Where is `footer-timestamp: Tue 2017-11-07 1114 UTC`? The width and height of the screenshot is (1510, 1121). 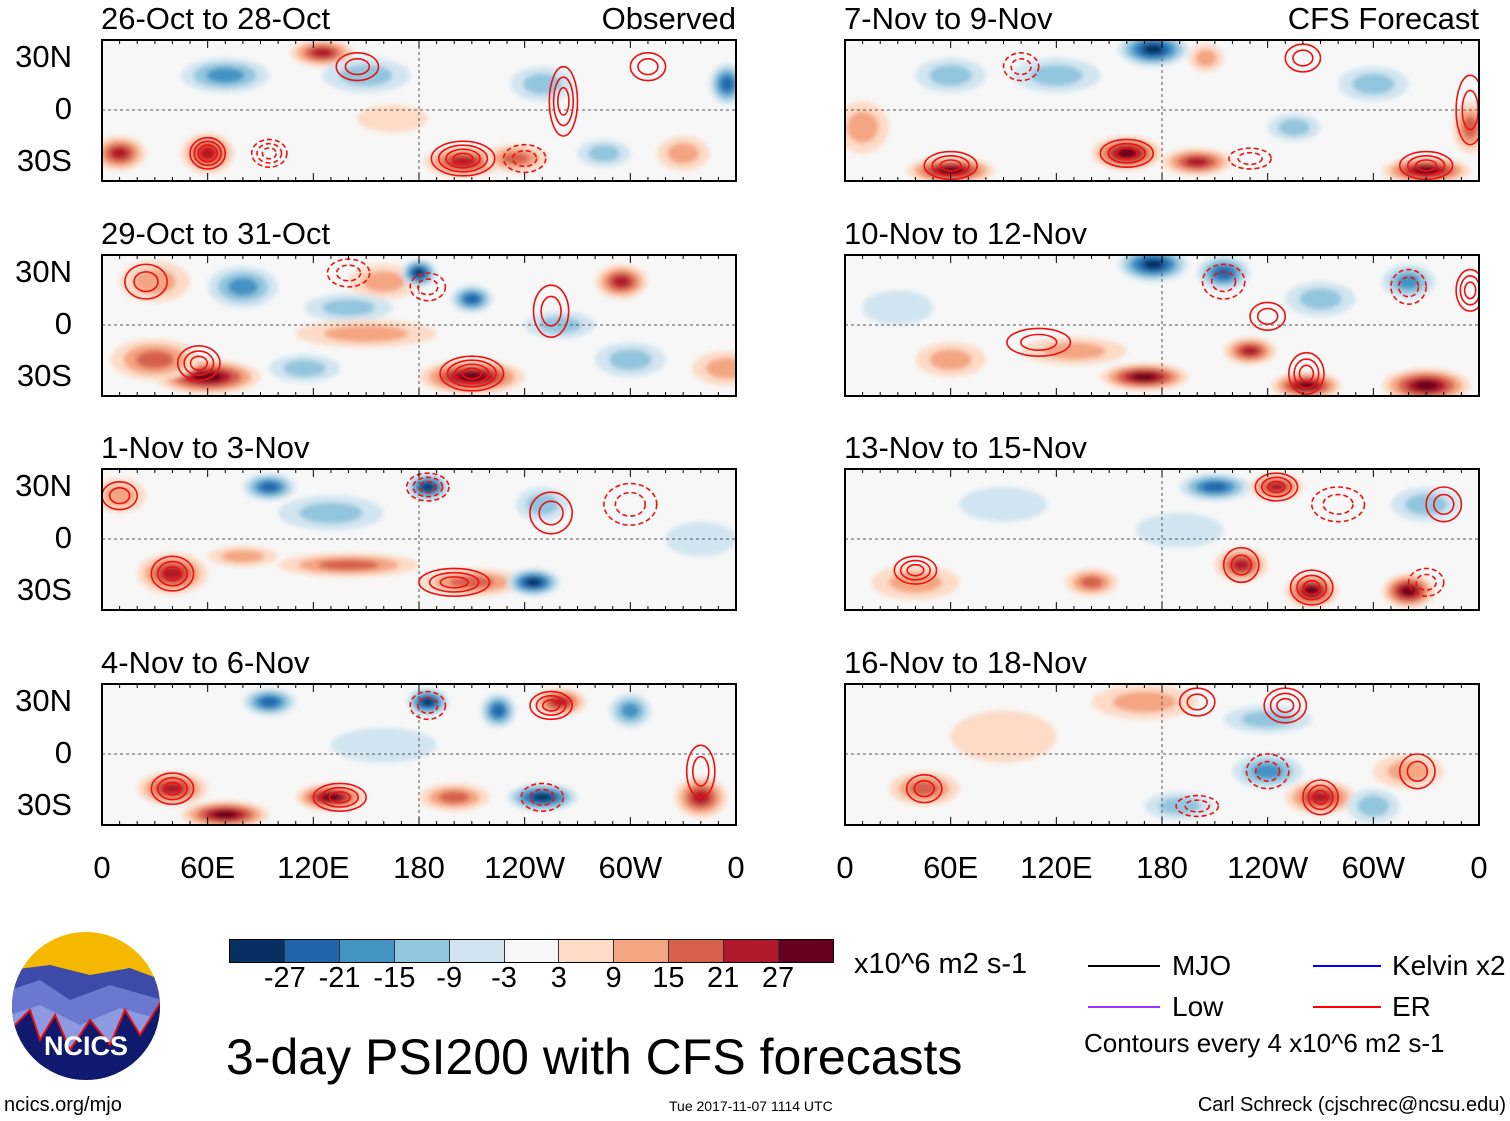 footer-timestamp: Tue 2017-11-07 1114 UTC is located at coordinates (751, 1106).